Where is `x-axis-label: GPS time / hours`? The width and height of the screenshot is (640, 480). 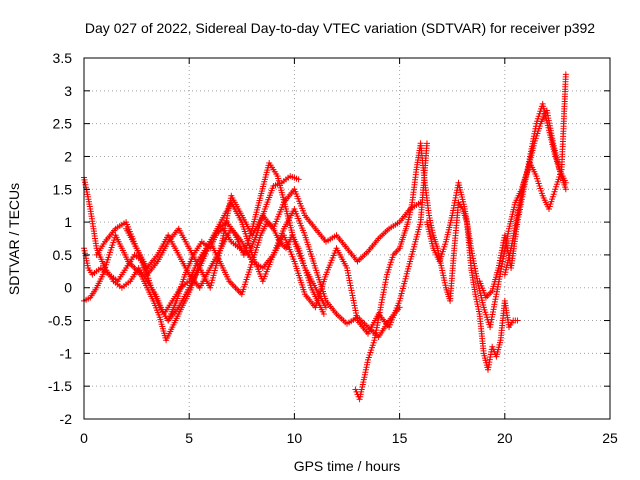
x-axis-label: GPS time / hours is located at coordinates (347, 466).